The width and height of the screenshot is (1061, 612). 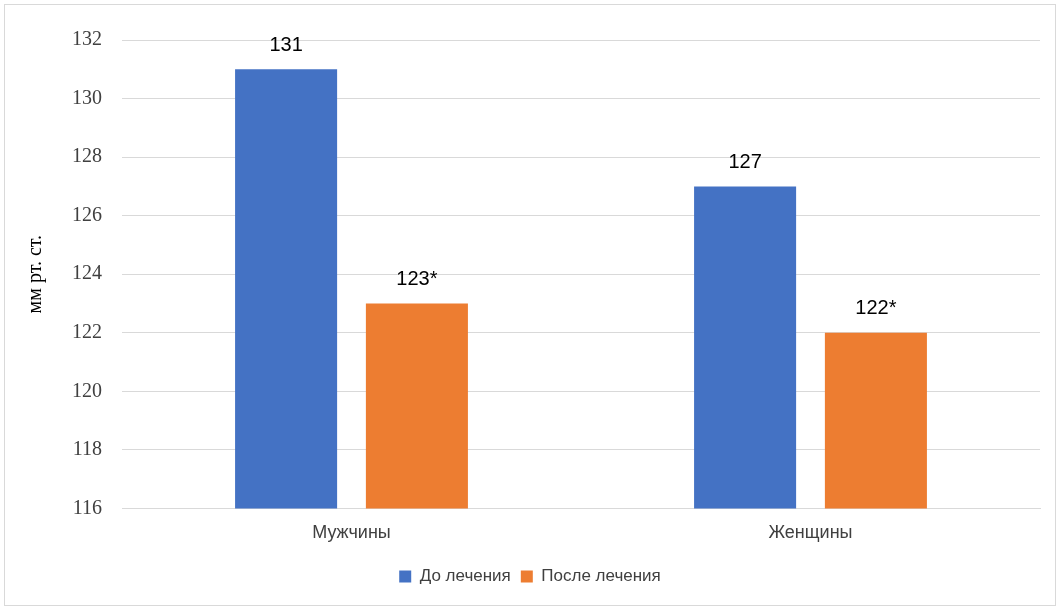 What do you see at coordinates (87, 389) in the screenshot?
I see `y-tick-label: 120` at bounding box center [87, 389].